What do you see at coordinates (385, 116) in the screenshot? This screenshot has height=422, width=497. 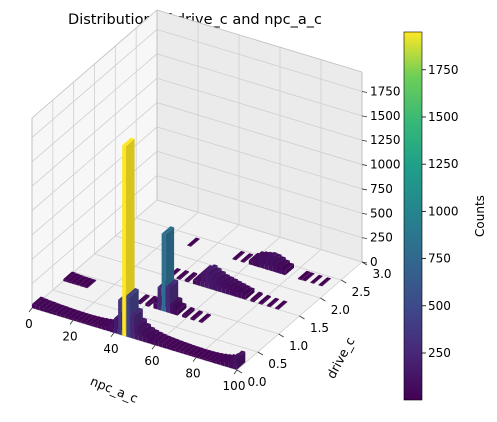 I see `z-tick-label: 1500` at bounding box center [385, 116].